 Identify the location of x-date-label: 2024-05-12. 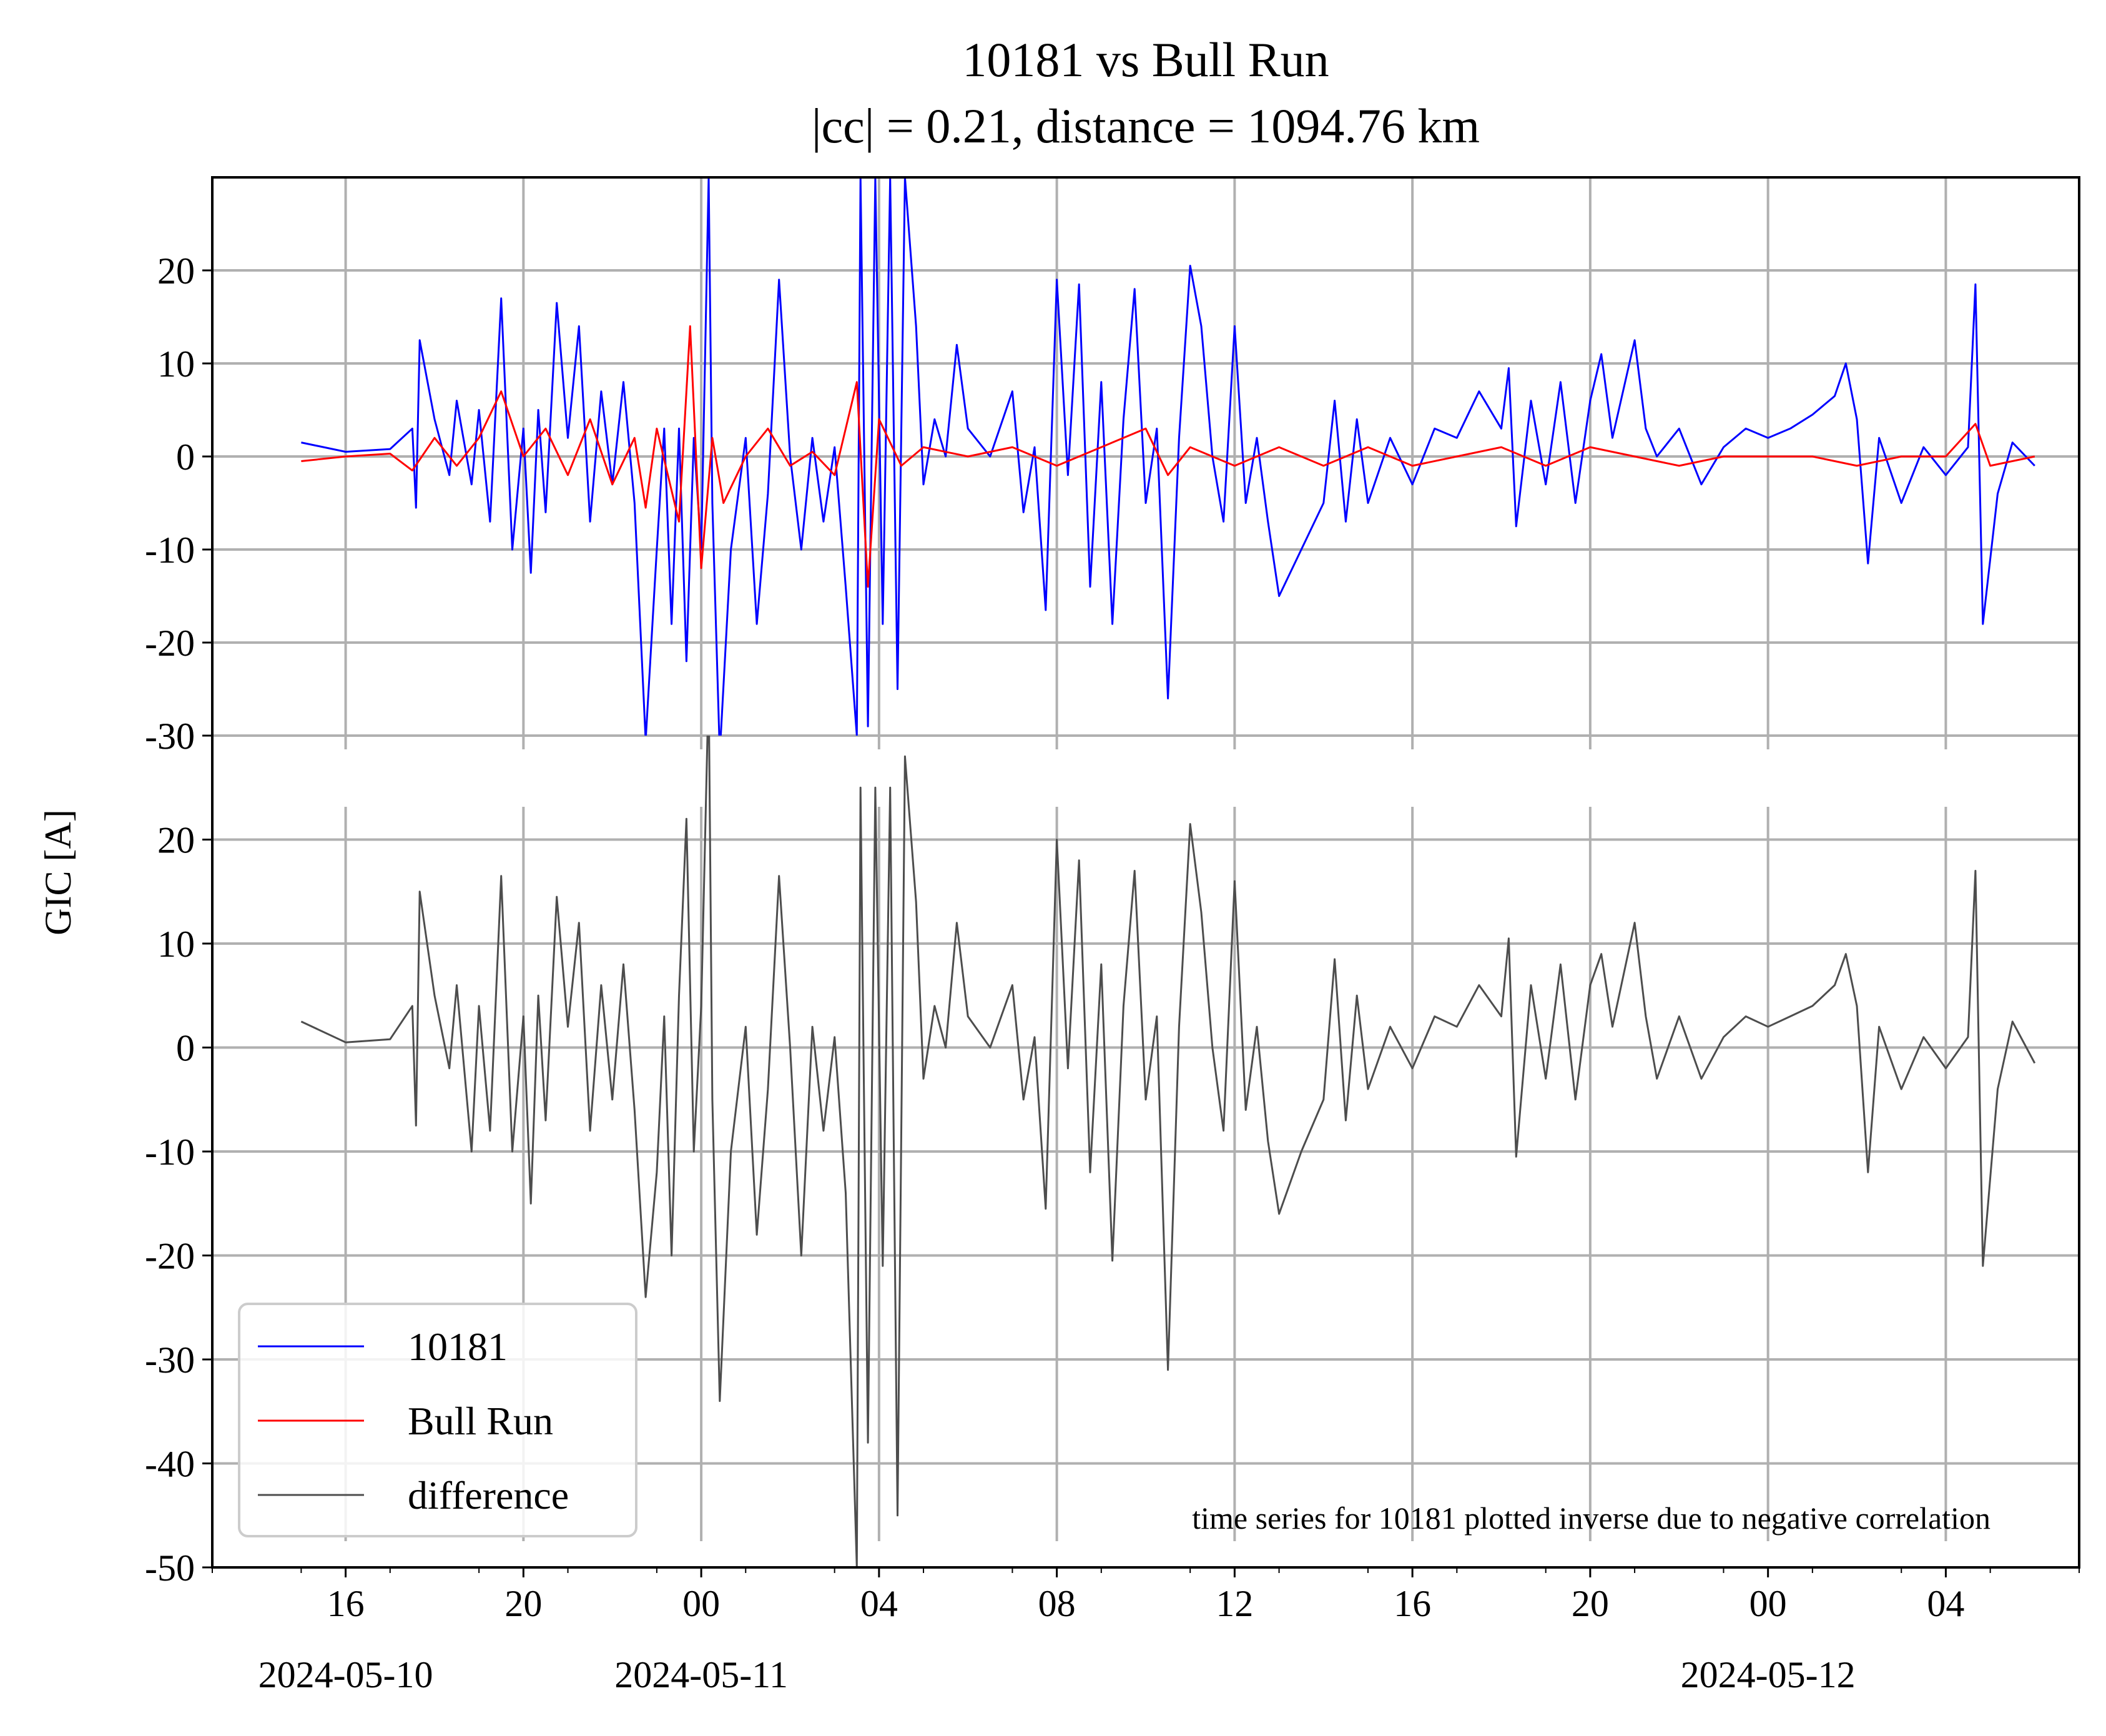
(1769, 1674).